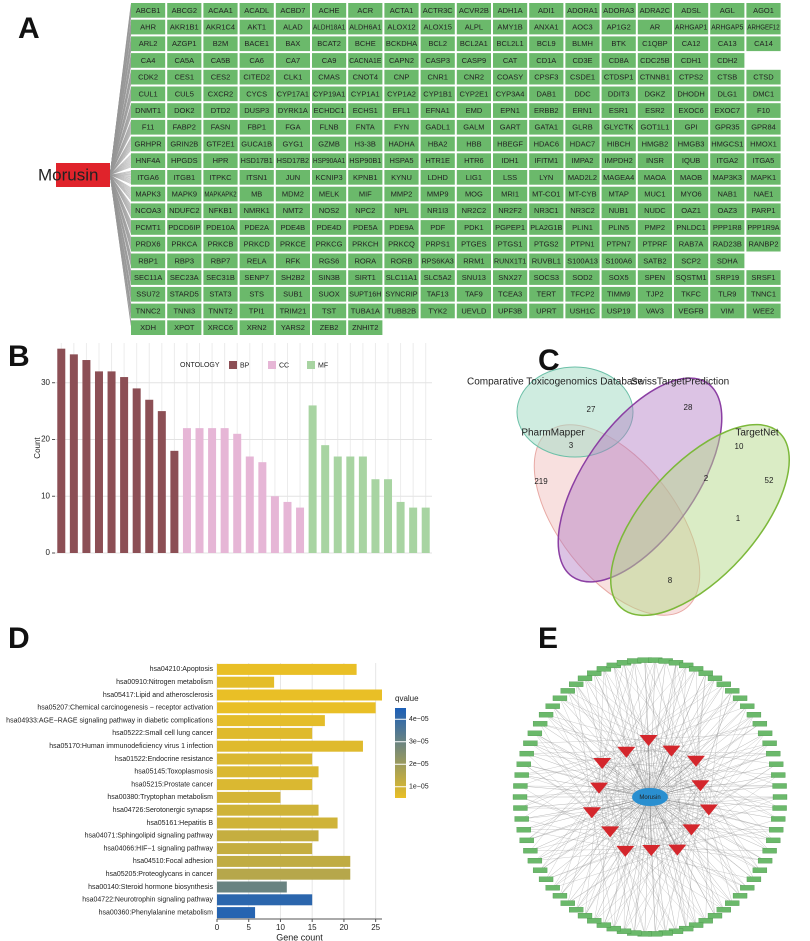 The image size is (810, 941). Describe the element at coordinates (655, 277) in the screenshot. I see `gene-label: SPEN` at that location.